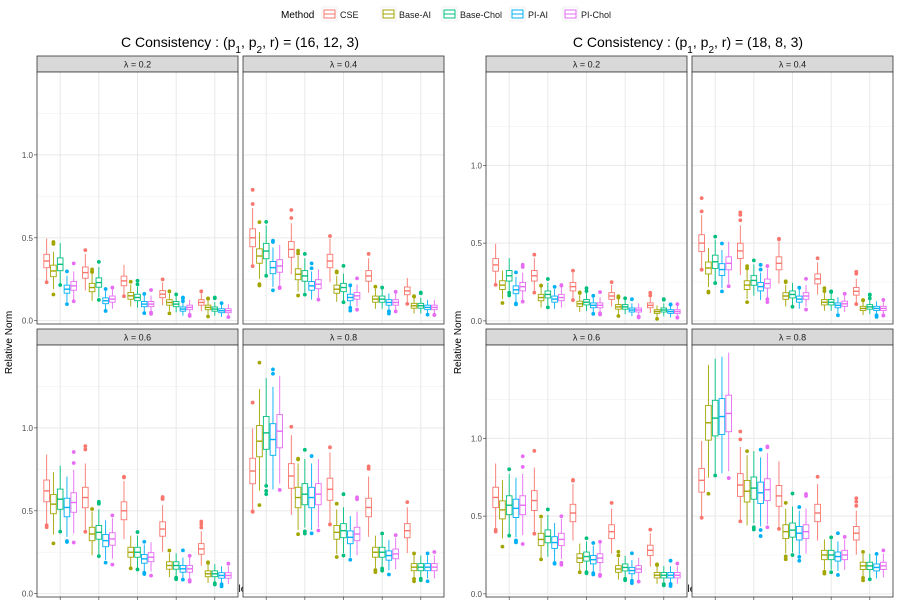 The width and height of the screenshot is (900, 600). What do you see at coordinates (792, 338) in the screenshot?
I see `facet-label: λ = 0.8` at bounding box center [792, 338].